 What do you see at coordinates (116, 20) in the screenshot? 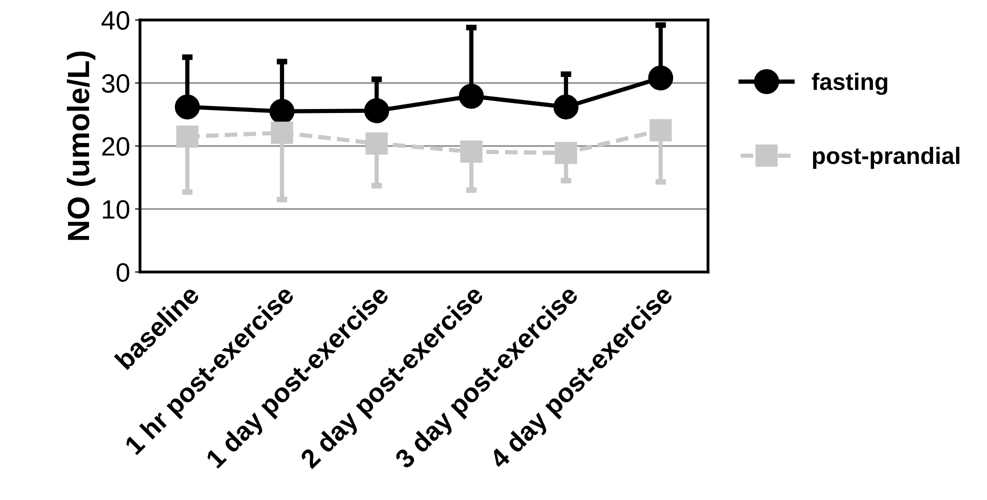
I see `y-tick-label: 40` at bounding box center [116, 20].